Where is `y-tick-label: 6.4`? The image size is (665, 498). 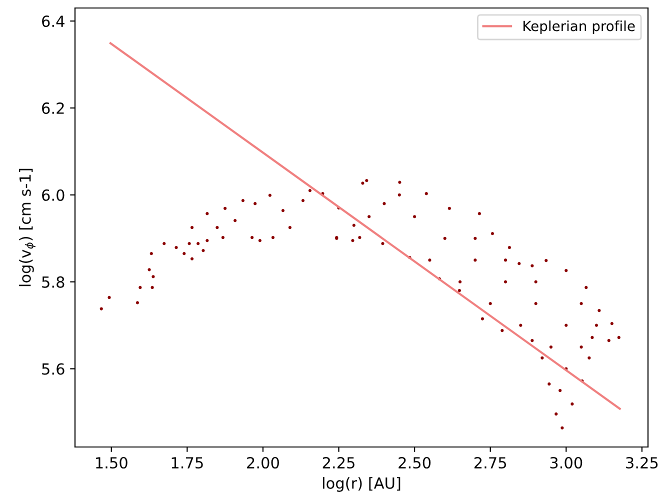 y-tick-label: 6.4 is located at coordinates (53, 22).